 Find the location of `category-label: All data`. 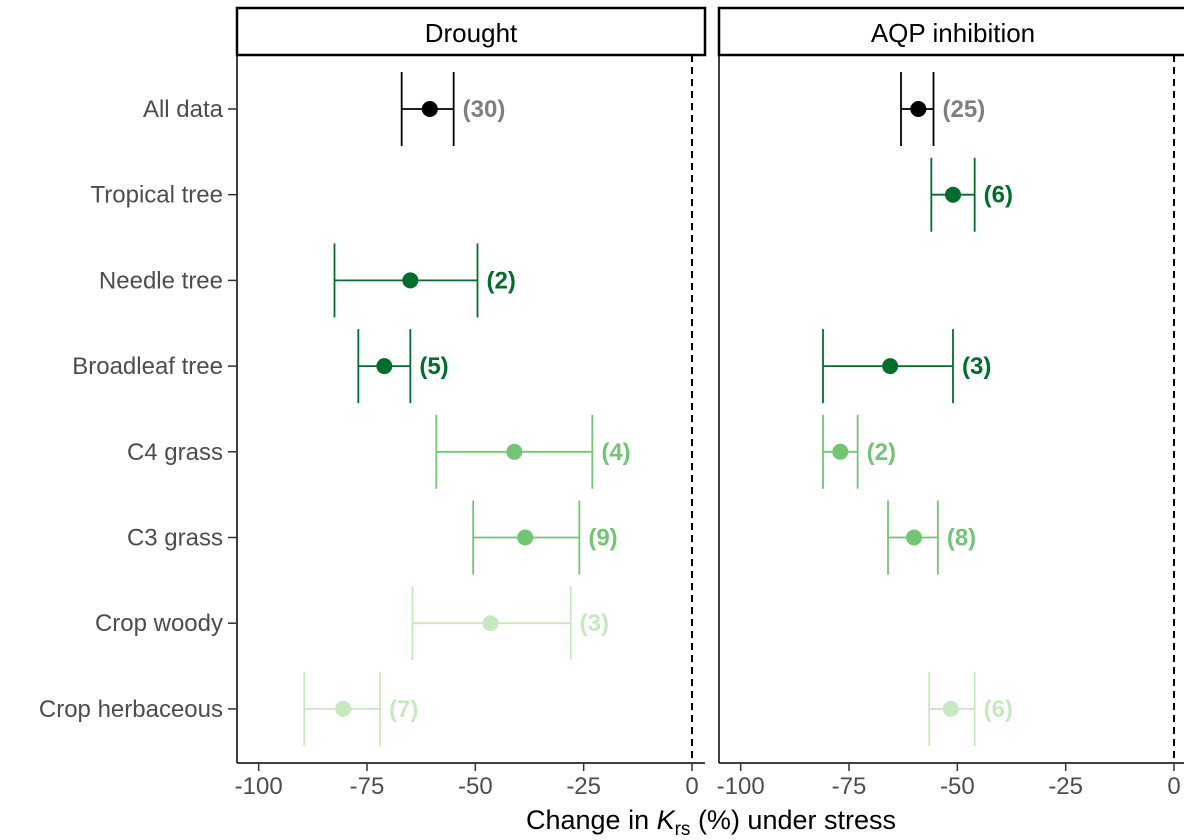

category-label: All data is located at coordinates (183, 109).